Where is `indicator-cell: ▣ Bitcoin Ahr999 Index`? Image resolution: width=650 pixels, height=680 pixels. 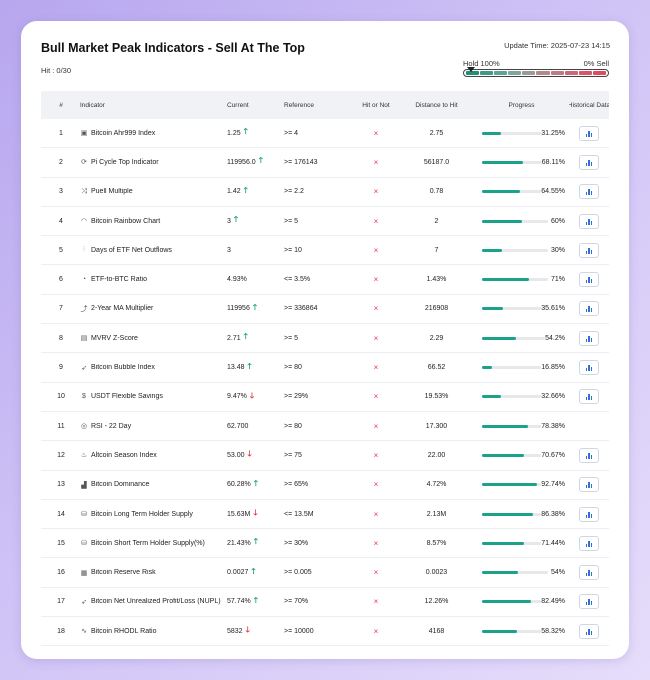
indicator-cell: ▣ Bitcoin Ahr999 Index is located at coordinates (150, 133).